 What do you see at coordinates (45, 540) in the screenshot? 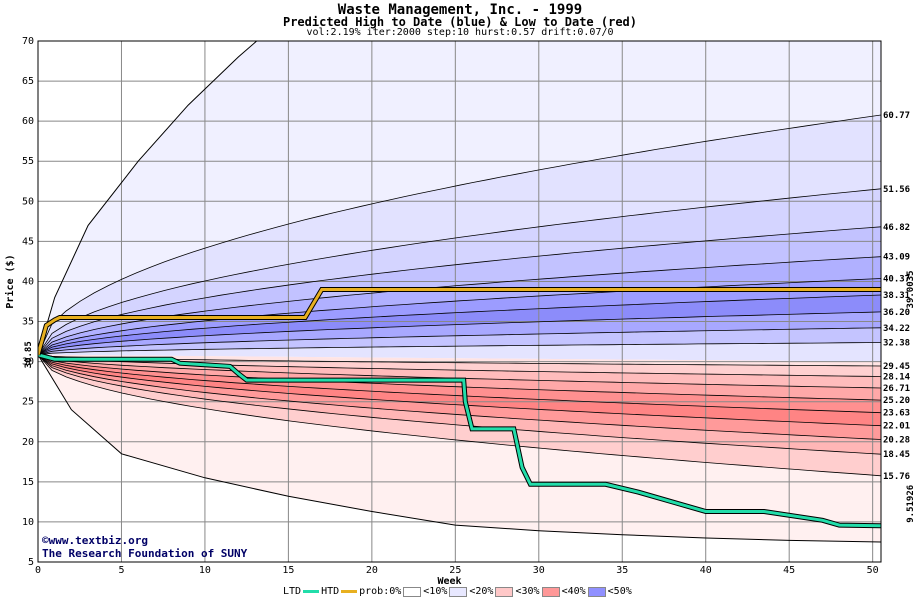
I see `copyright-icon: ©` at bounding box center [45, 540].